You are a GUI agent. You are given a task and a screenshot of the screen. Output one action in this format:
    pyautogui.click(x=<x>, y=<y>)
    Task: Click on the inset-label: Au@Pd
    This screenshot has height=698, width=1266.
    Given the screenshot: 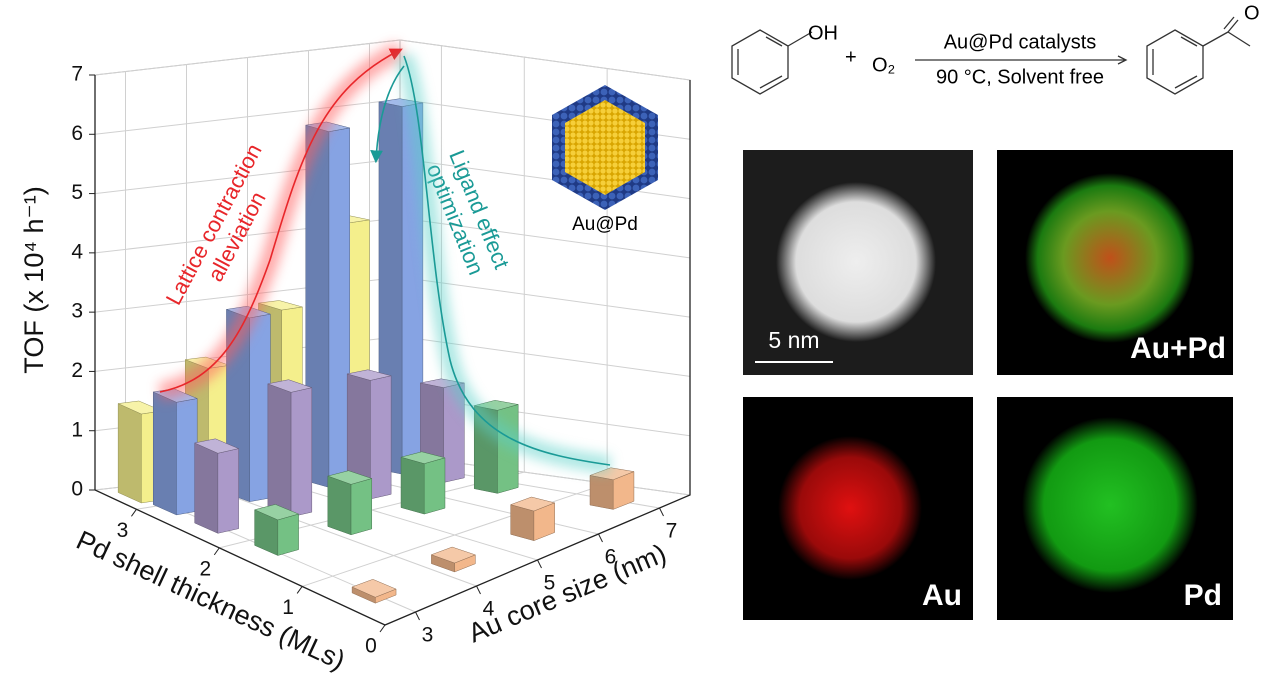 What is the action you would take?
    pyautogui.click(x=605, y=224)
    